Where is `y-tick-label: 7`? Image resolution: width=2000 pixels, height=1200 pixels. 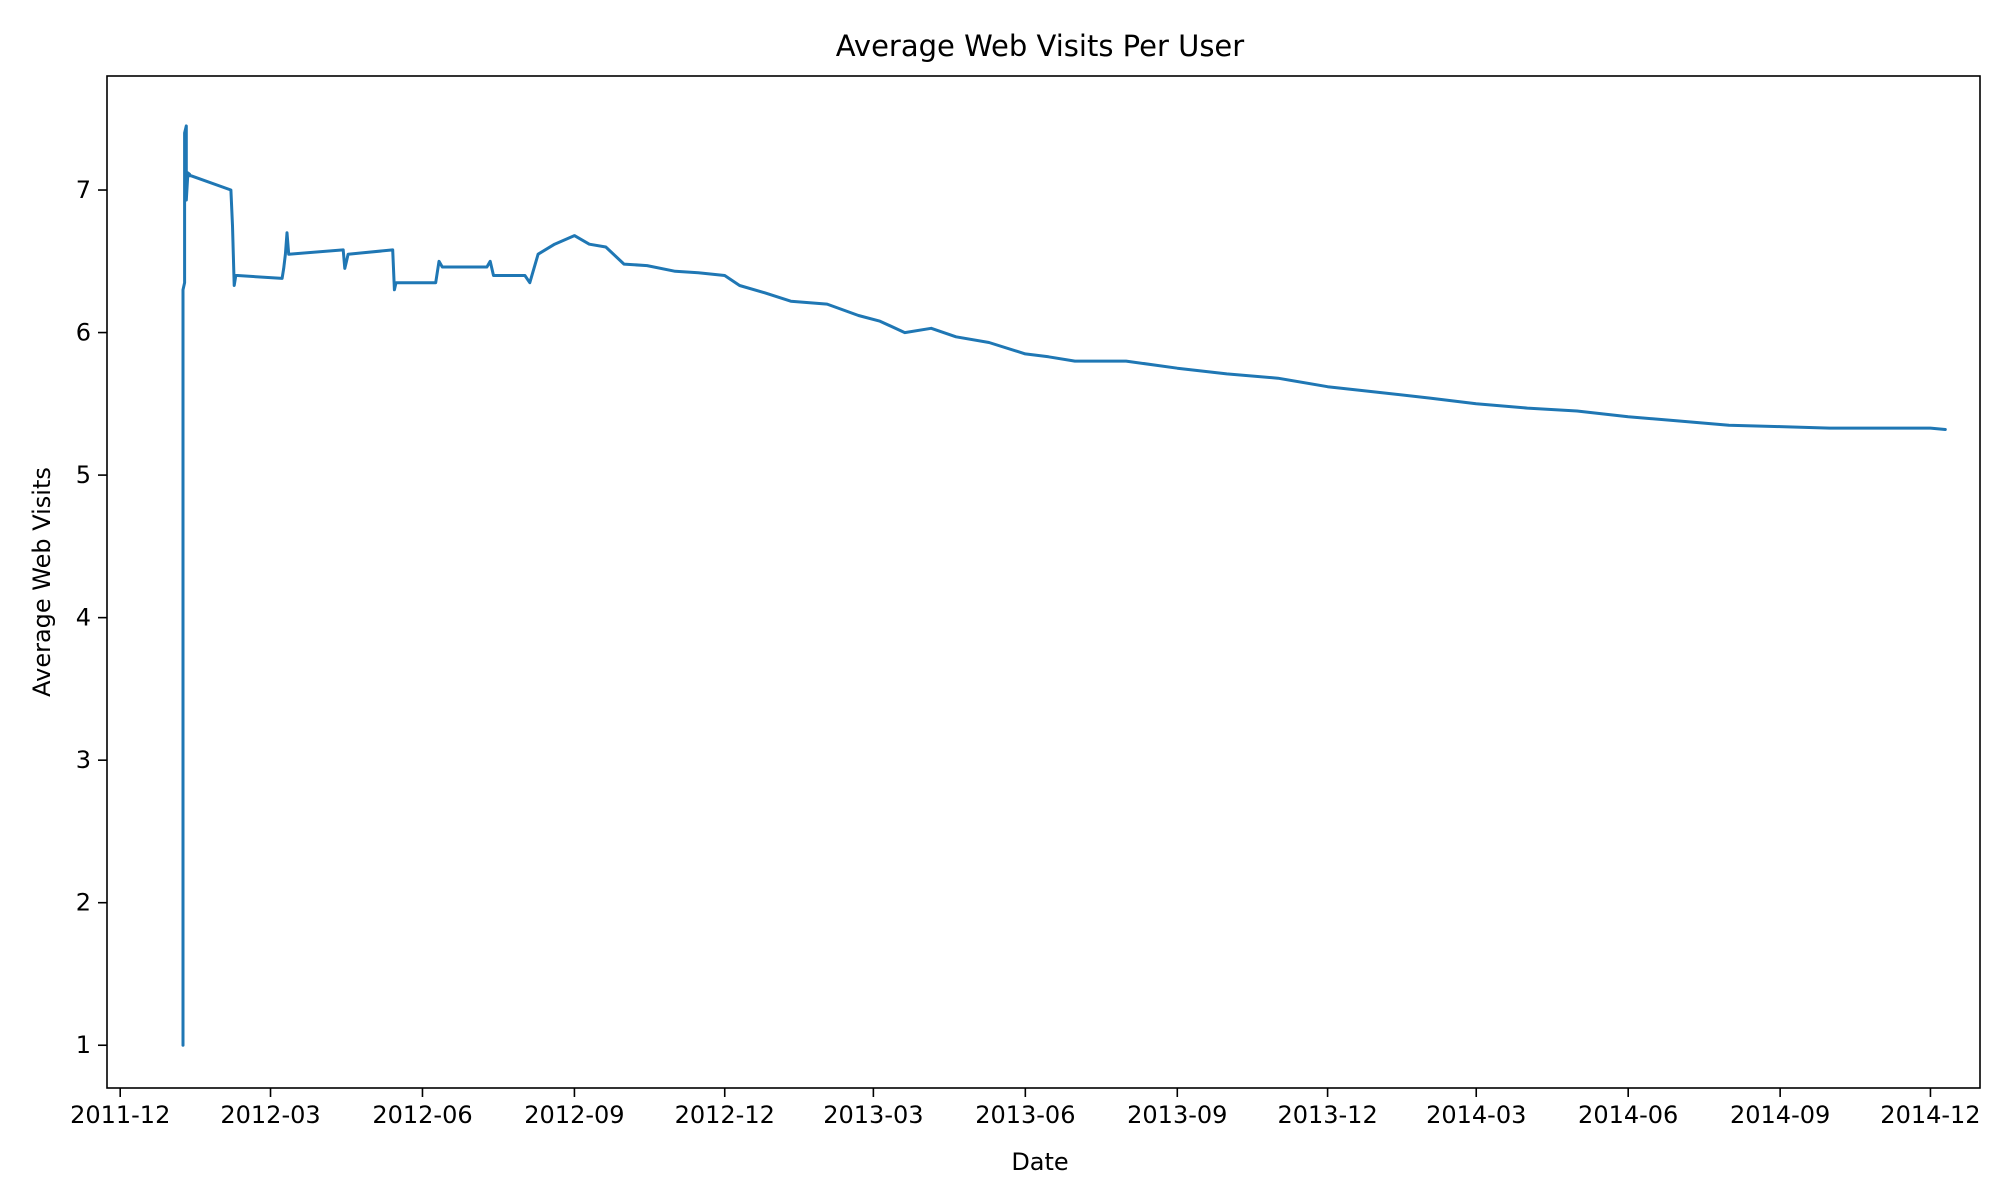
y-tick-label: 7 is located at coordinates (83, 190).